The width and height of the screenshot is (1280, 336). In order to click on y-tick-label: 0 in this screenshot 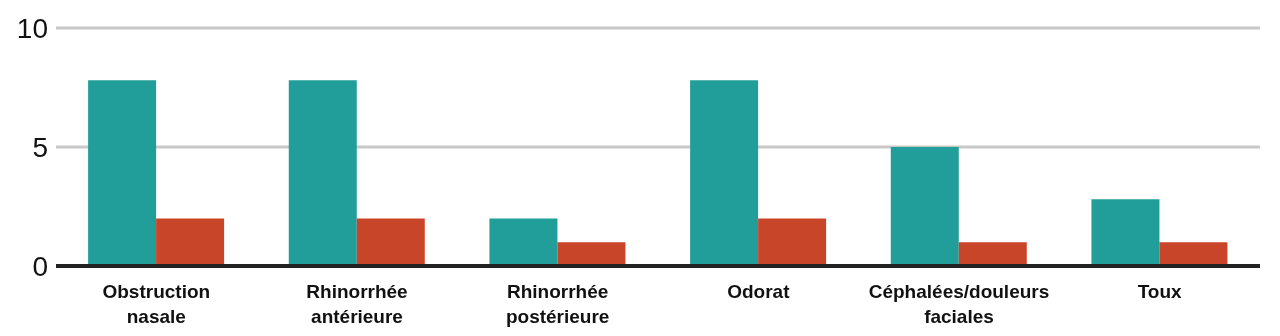, I will do `click(40, 266)`.